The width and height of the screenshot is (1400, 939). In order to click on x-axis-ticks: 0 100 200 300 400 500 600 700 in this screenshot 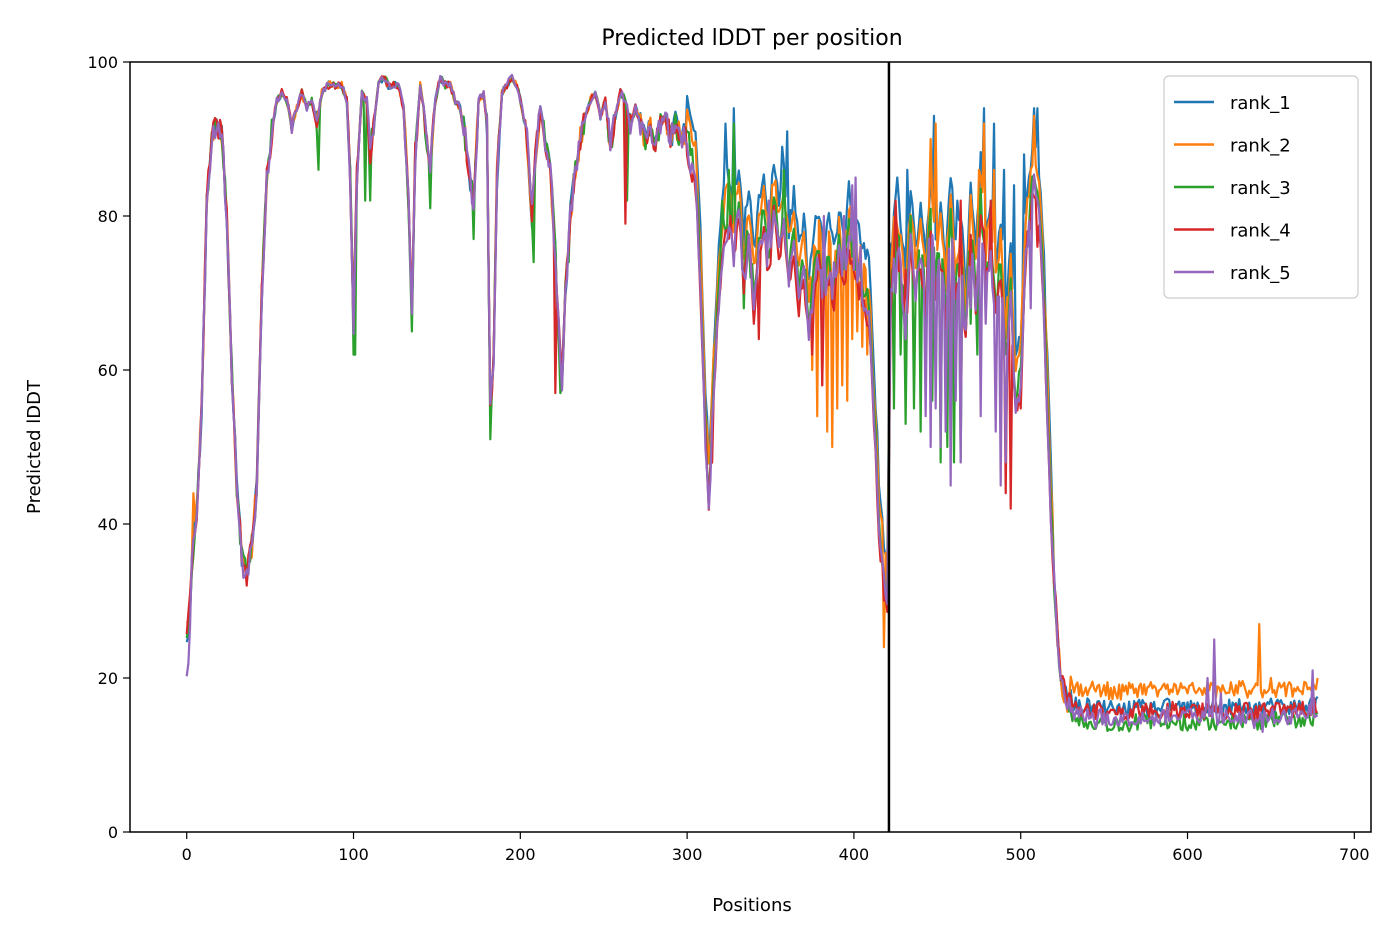, I will do `click(776, 848)`.